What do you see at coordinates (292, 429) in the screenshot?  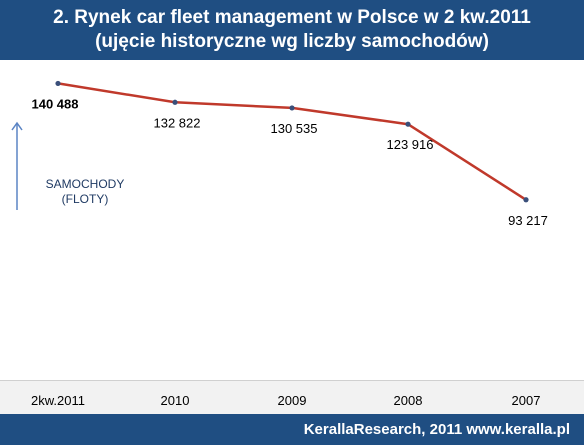 I see `footer-source: KerallaResearch, 2011 www.keralla.pl` at bounding box center [292, 429].